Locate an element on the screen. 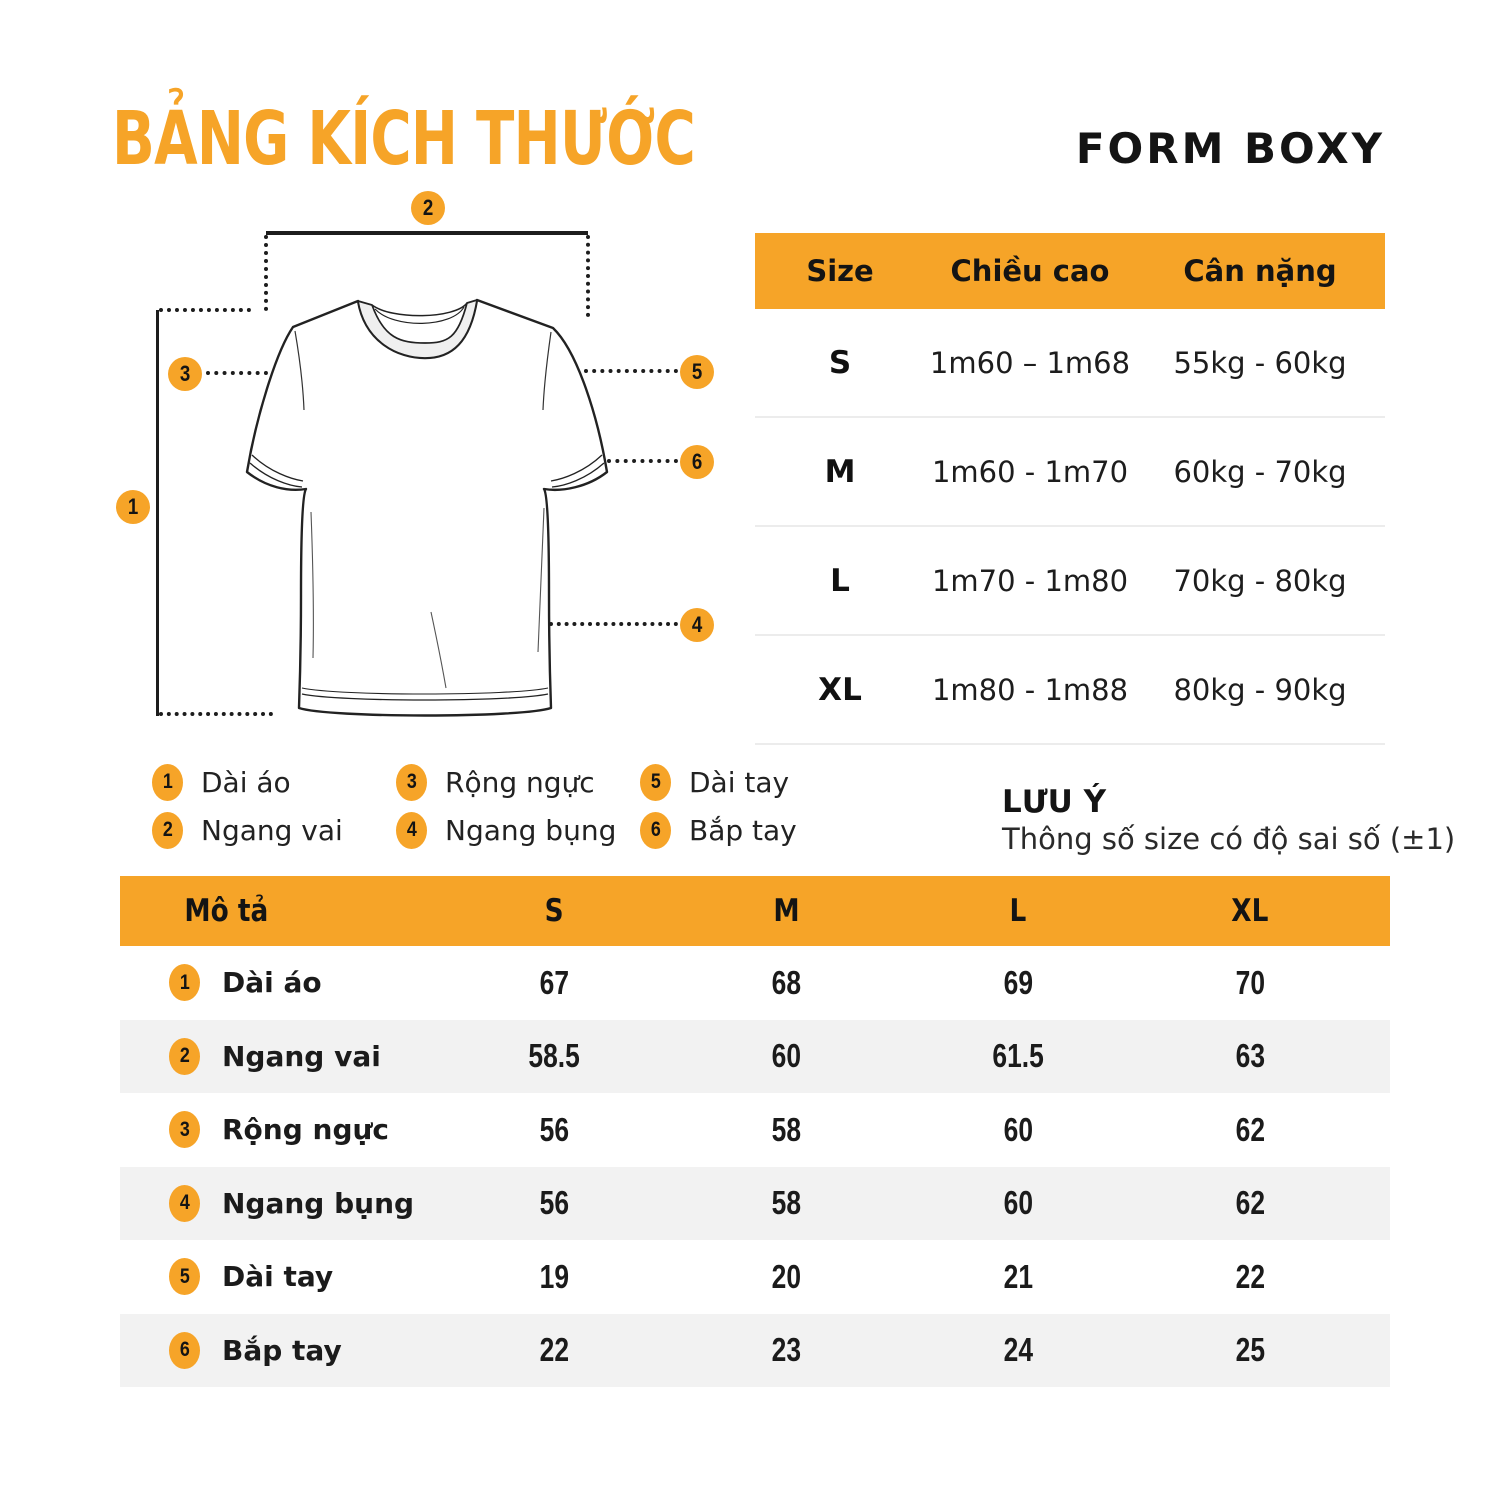 The image size is (1500, 1500). legend-number: 2 is located at coordinates (167, 829).